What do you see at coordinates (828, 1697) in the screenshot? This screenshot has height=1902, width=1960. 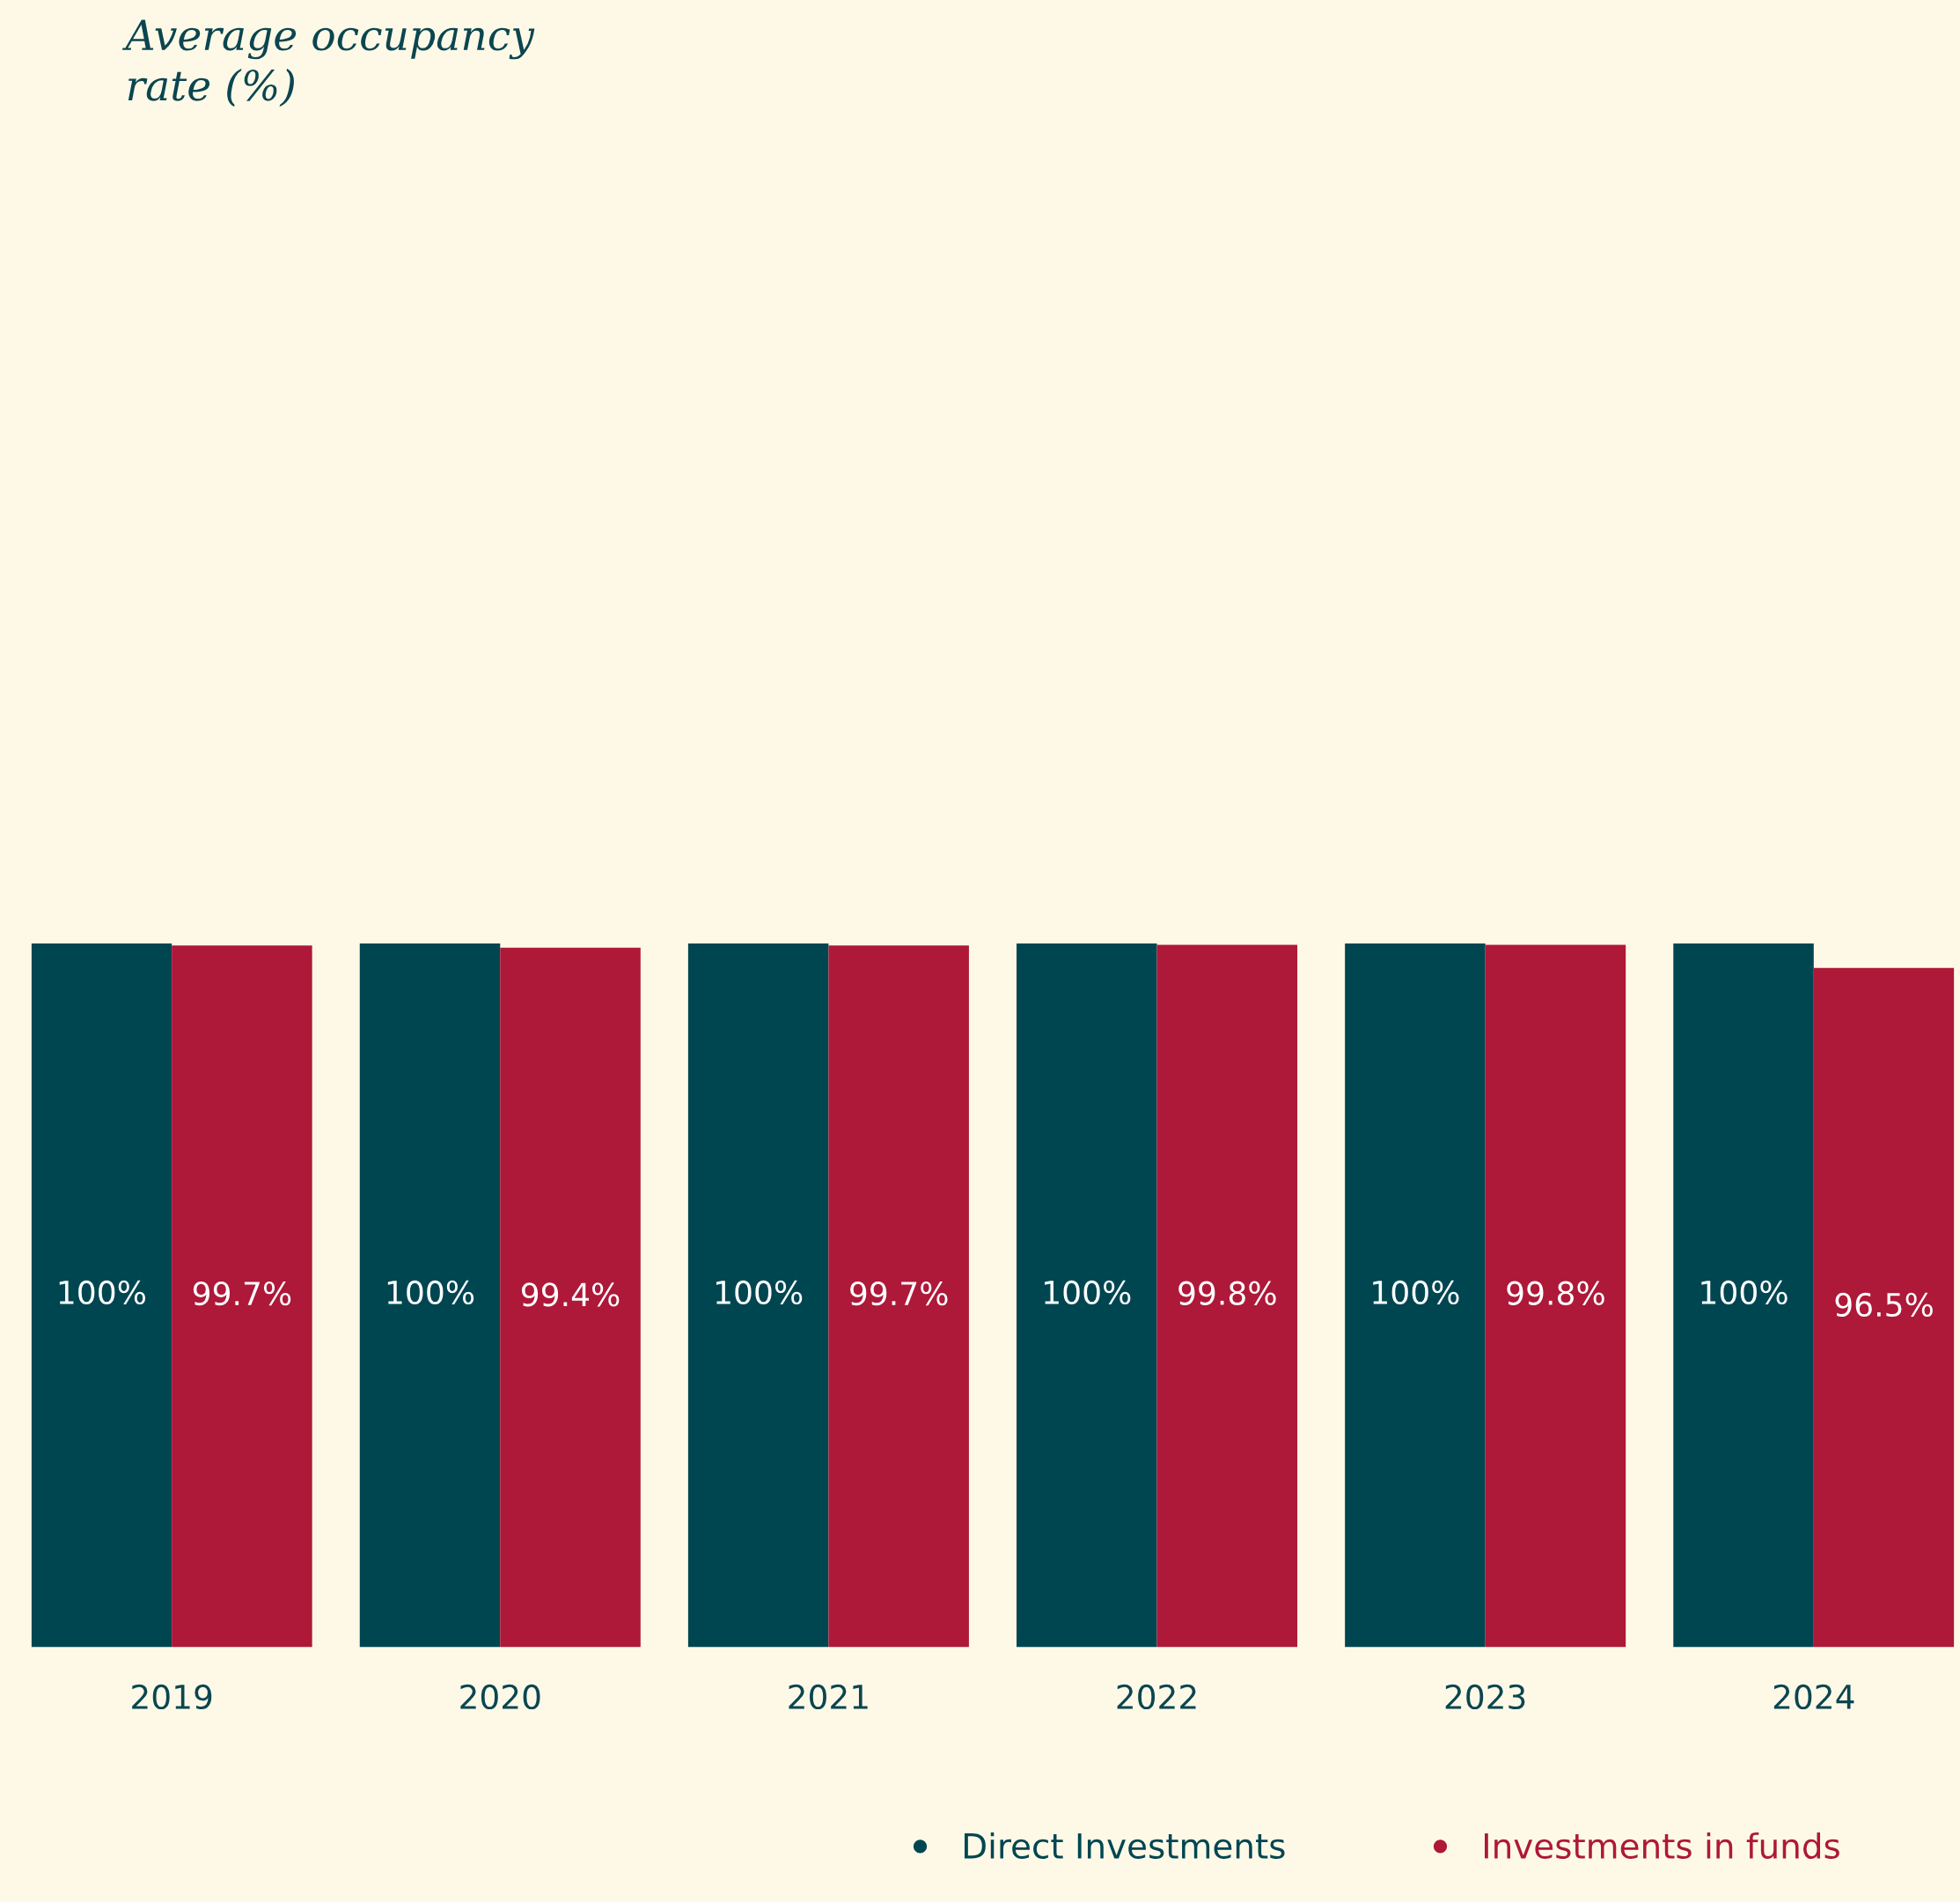 I see `x-tick-label: 2021` at bounding box center [828, 1697].